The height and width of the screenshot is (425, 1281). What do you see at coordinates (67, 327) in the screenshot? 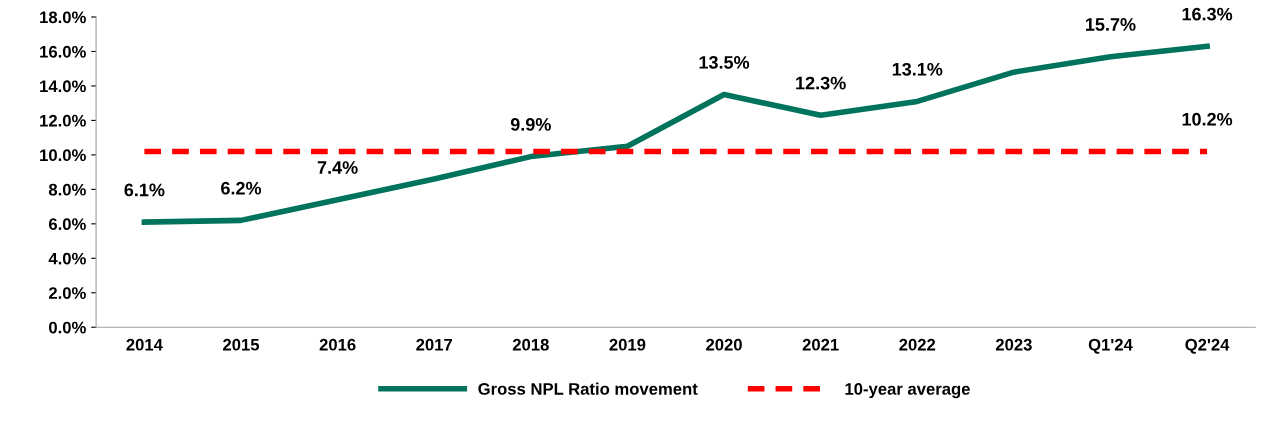
I see `y-tick-label: 0.0%` at bounding box center [67, 327].